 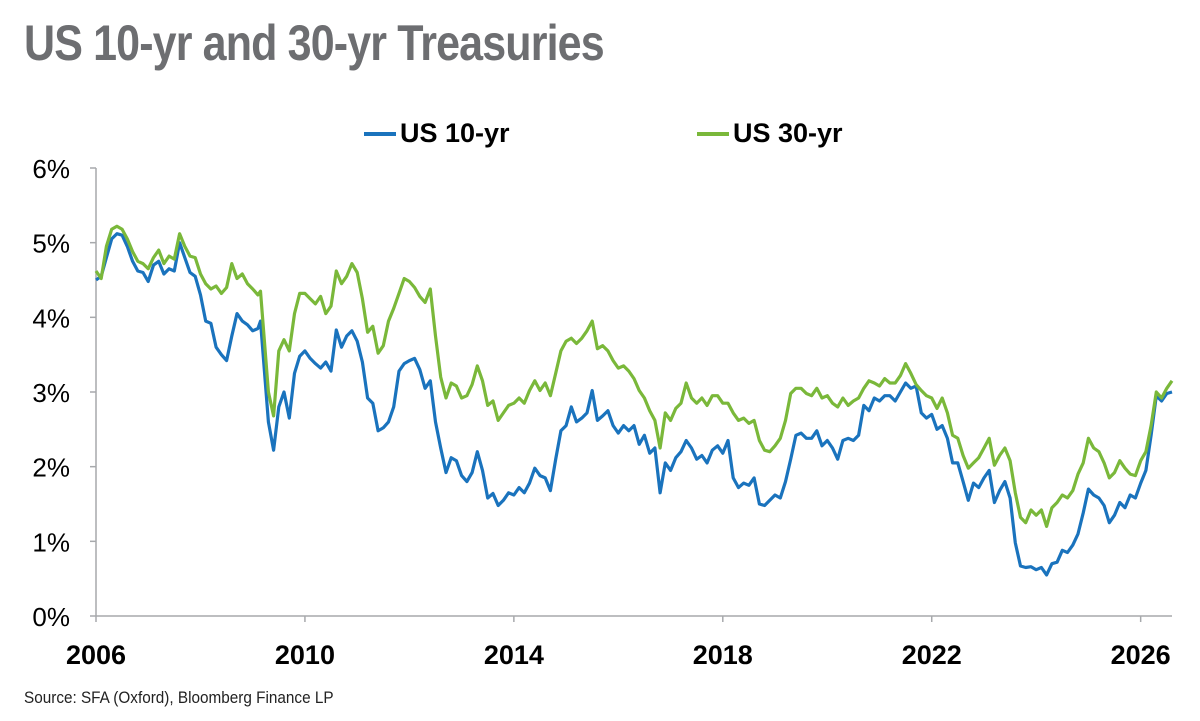 I want to click on legend-item-us10: US 10-yr, so click(x=437, y=133).